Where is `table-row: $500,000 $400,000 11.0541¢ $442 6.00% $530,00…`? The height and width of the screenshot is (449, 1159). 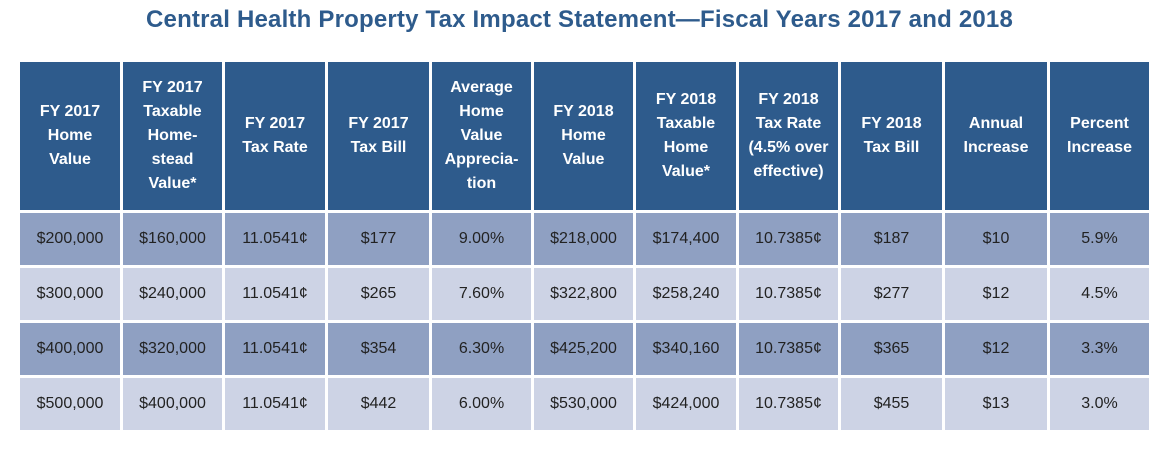
table-row: $500,000 $400,000 11.0541¢ $442 6.00% $530,00… is located at coordinates (584, 404).